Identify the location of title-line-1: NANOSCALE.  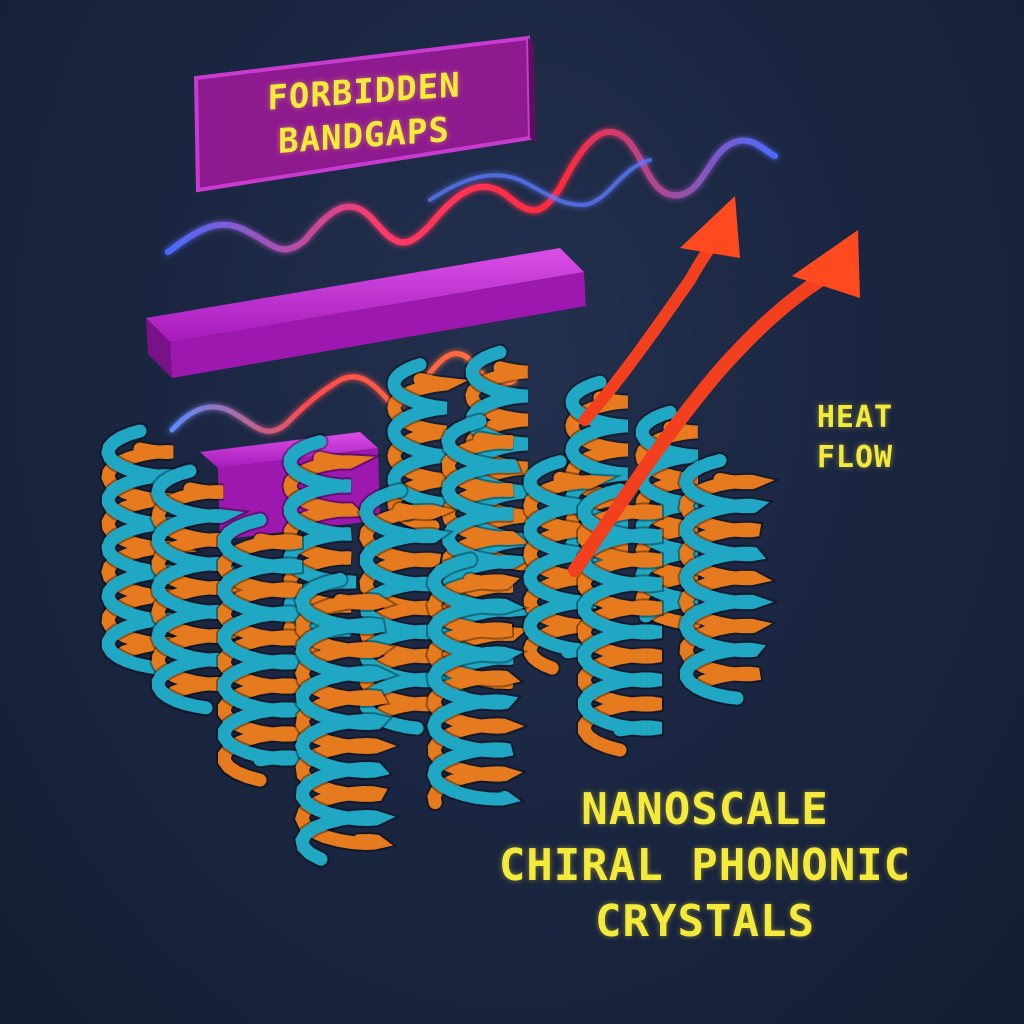
(705, 809).